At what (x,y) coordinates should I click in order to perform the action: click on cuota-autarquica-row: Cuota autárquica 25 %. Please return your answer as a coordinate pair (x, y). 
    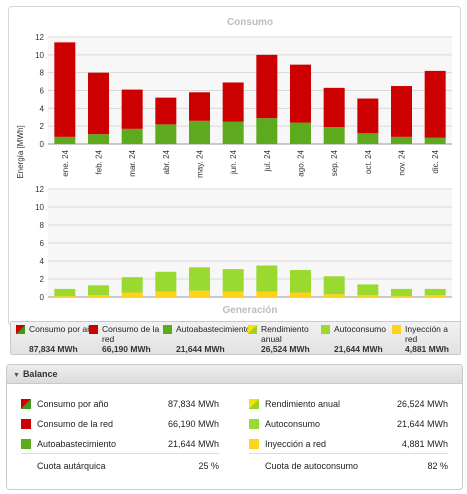
    Looking at the image, I should click on (120, 466).